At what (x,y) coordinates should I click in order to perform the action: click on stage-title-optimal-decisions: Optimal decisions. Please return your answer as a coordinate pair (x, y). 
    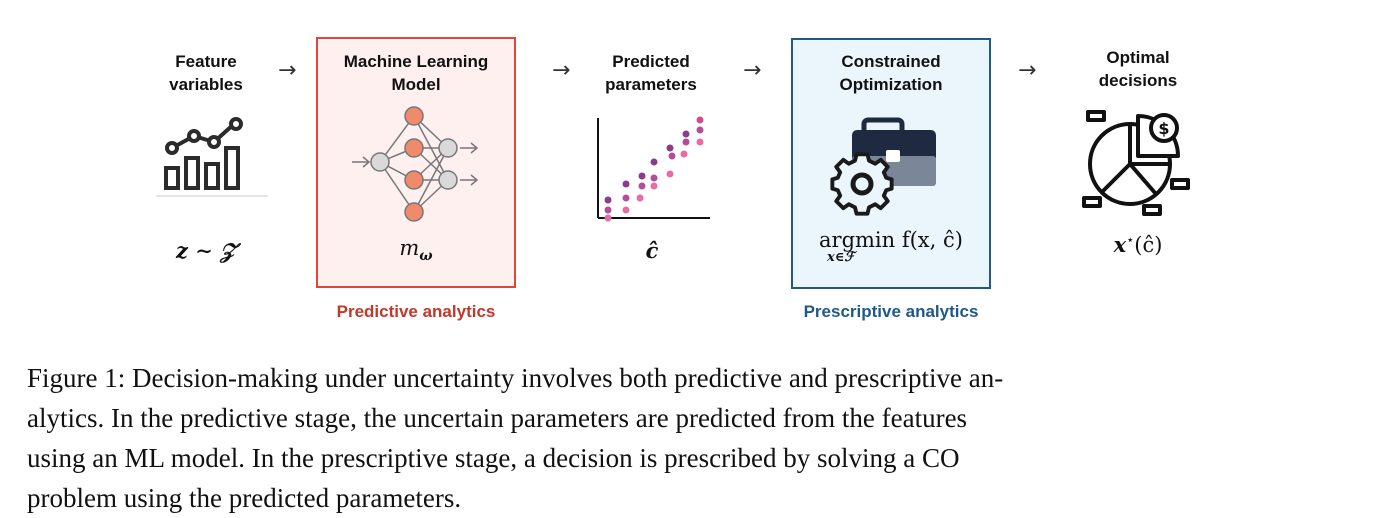
    Looking at the image, I should click on (1138, 69).